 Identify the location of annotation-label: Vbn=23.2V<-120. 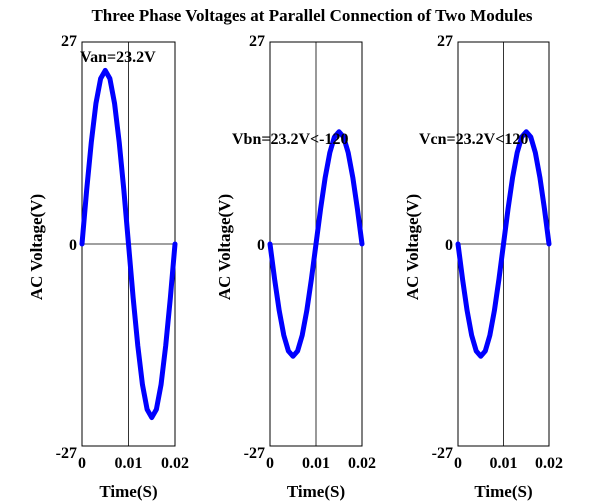
(290, 139).